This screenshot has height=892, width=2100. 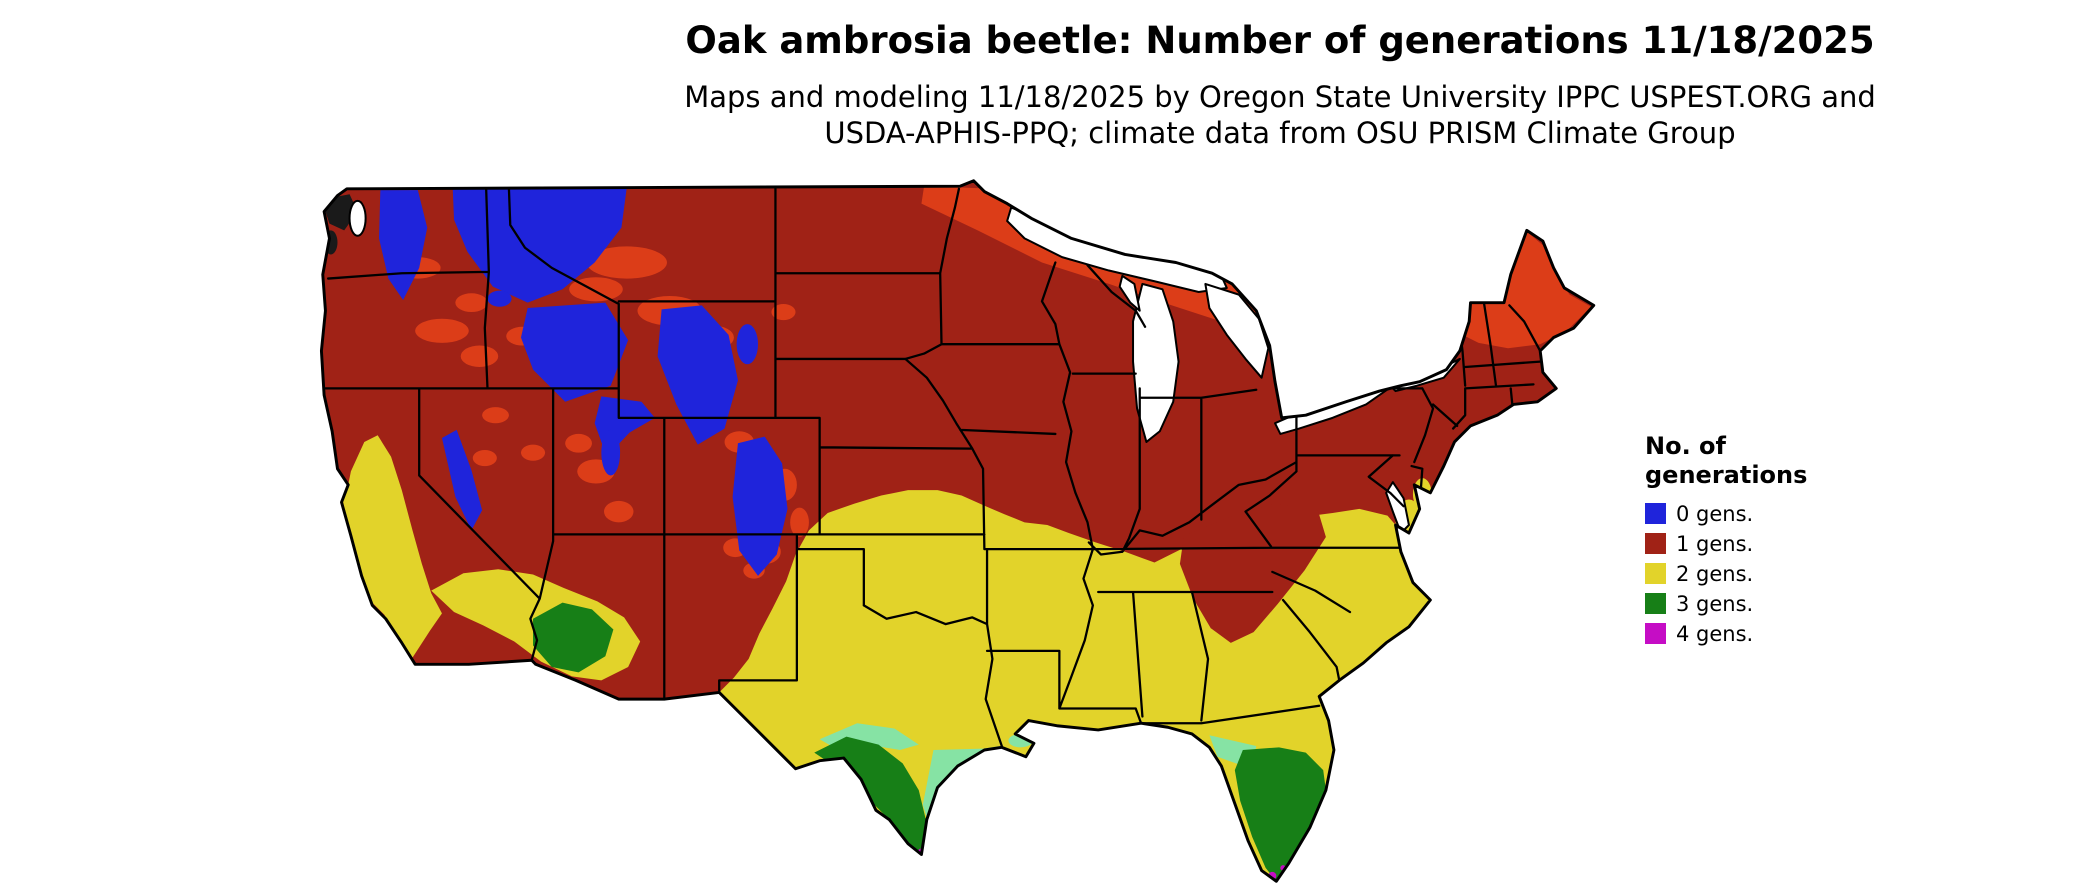 What do you see at coordinates (1252, 573) in the screenshot?
I see `region-1-generation-appalachian-wedge` at bounding box center [1252, 573].